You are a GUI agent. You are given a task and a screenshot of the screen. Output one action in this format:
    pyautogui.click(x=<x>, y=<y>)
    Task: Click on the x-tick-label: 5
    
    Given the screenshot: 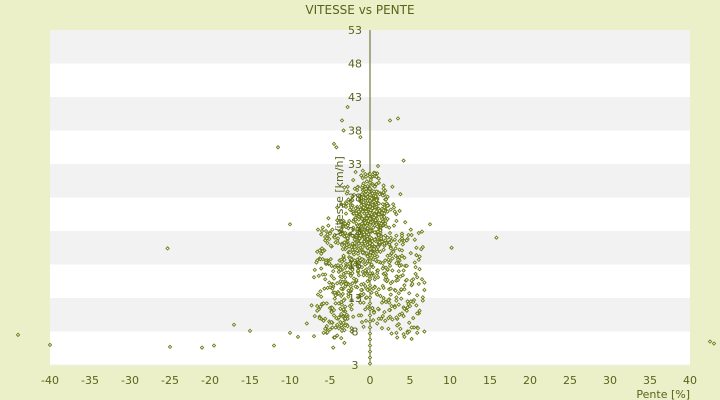 What is the action you would take?
    pyautogui.click(x=410, y=380)
    